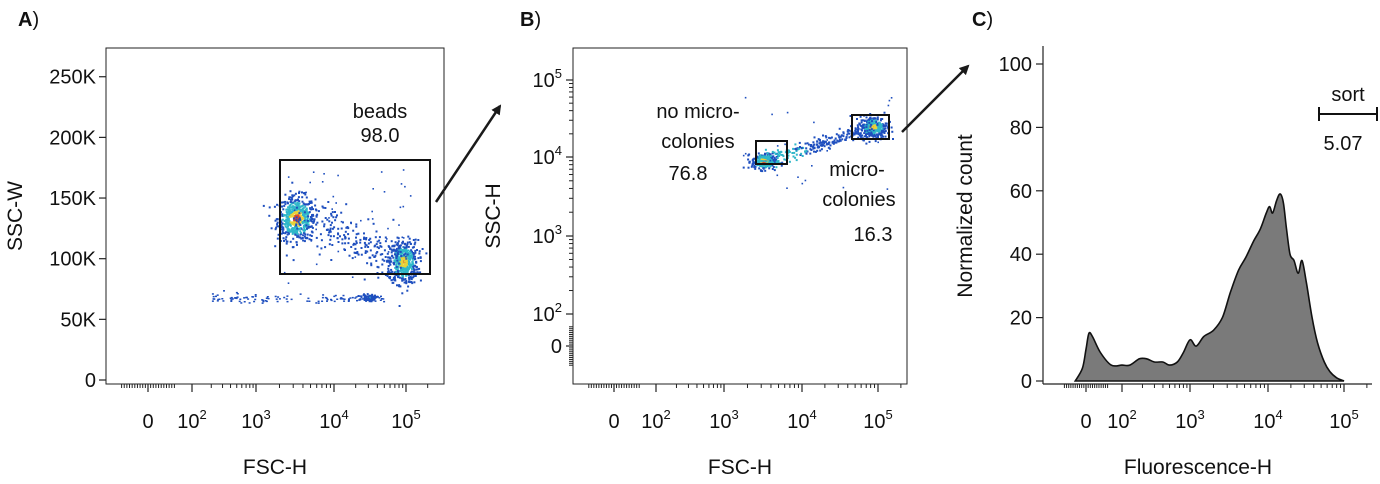 The width and height of the screenshot is (1380, 484). What do you see at coordinates (1219, 408) in the screenshot?
I see `panel-c-x-ticks: 0 102 103 104 105` at bounding box center [1219, 408].